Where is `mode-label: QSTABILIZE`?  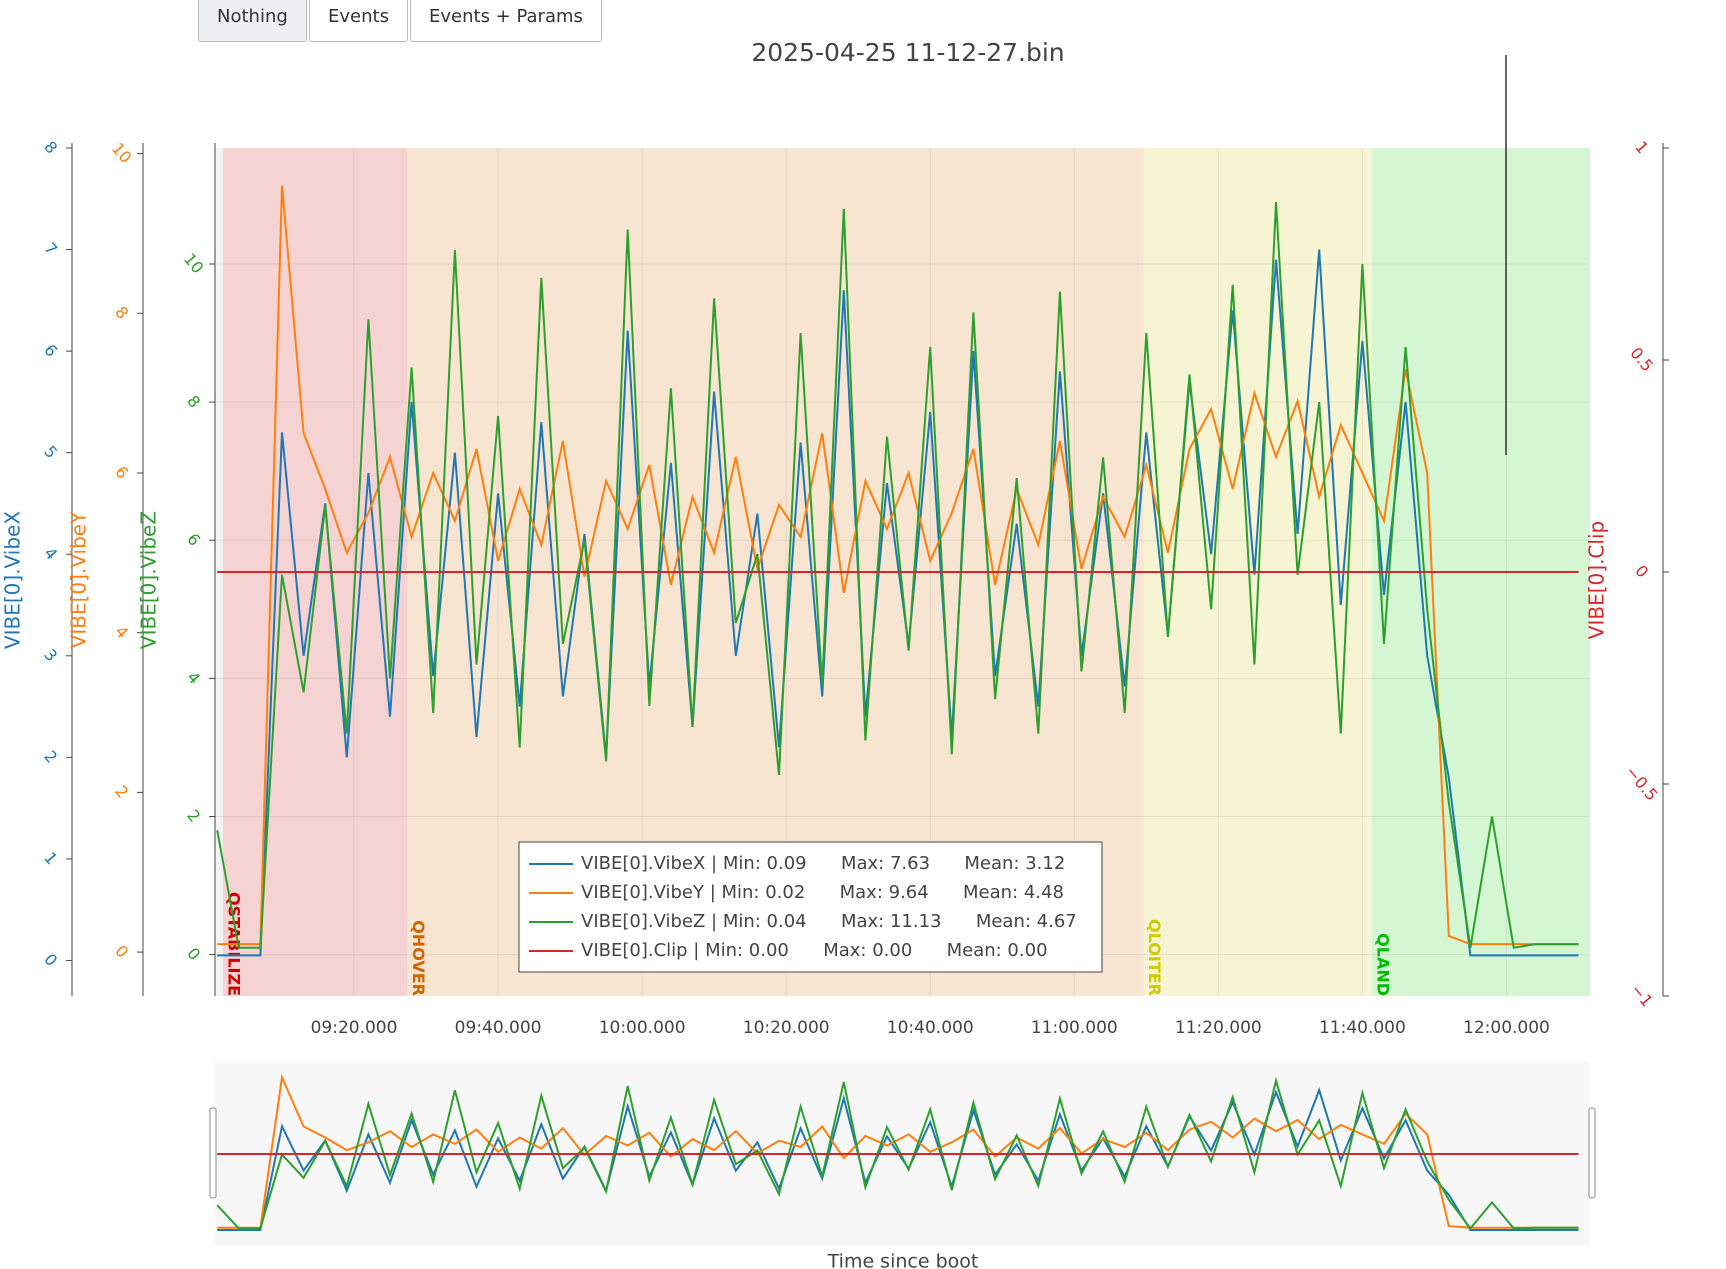 mode-label: QSTABILIZE is located at coordinates (233, 944).